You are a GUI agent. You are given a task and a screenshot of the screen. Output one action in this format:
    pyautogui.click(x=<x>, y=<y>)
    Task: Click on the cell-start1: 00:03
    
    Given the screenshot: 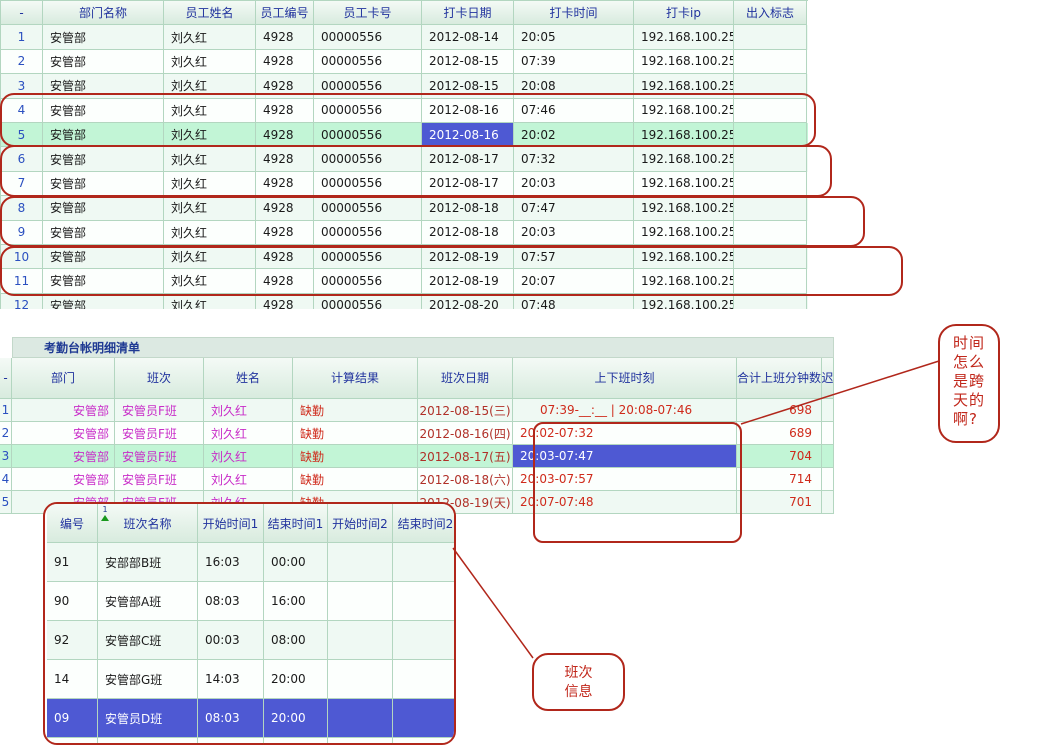 What is the action you would take?
    pyautogui.click(x=231, y=640)
    